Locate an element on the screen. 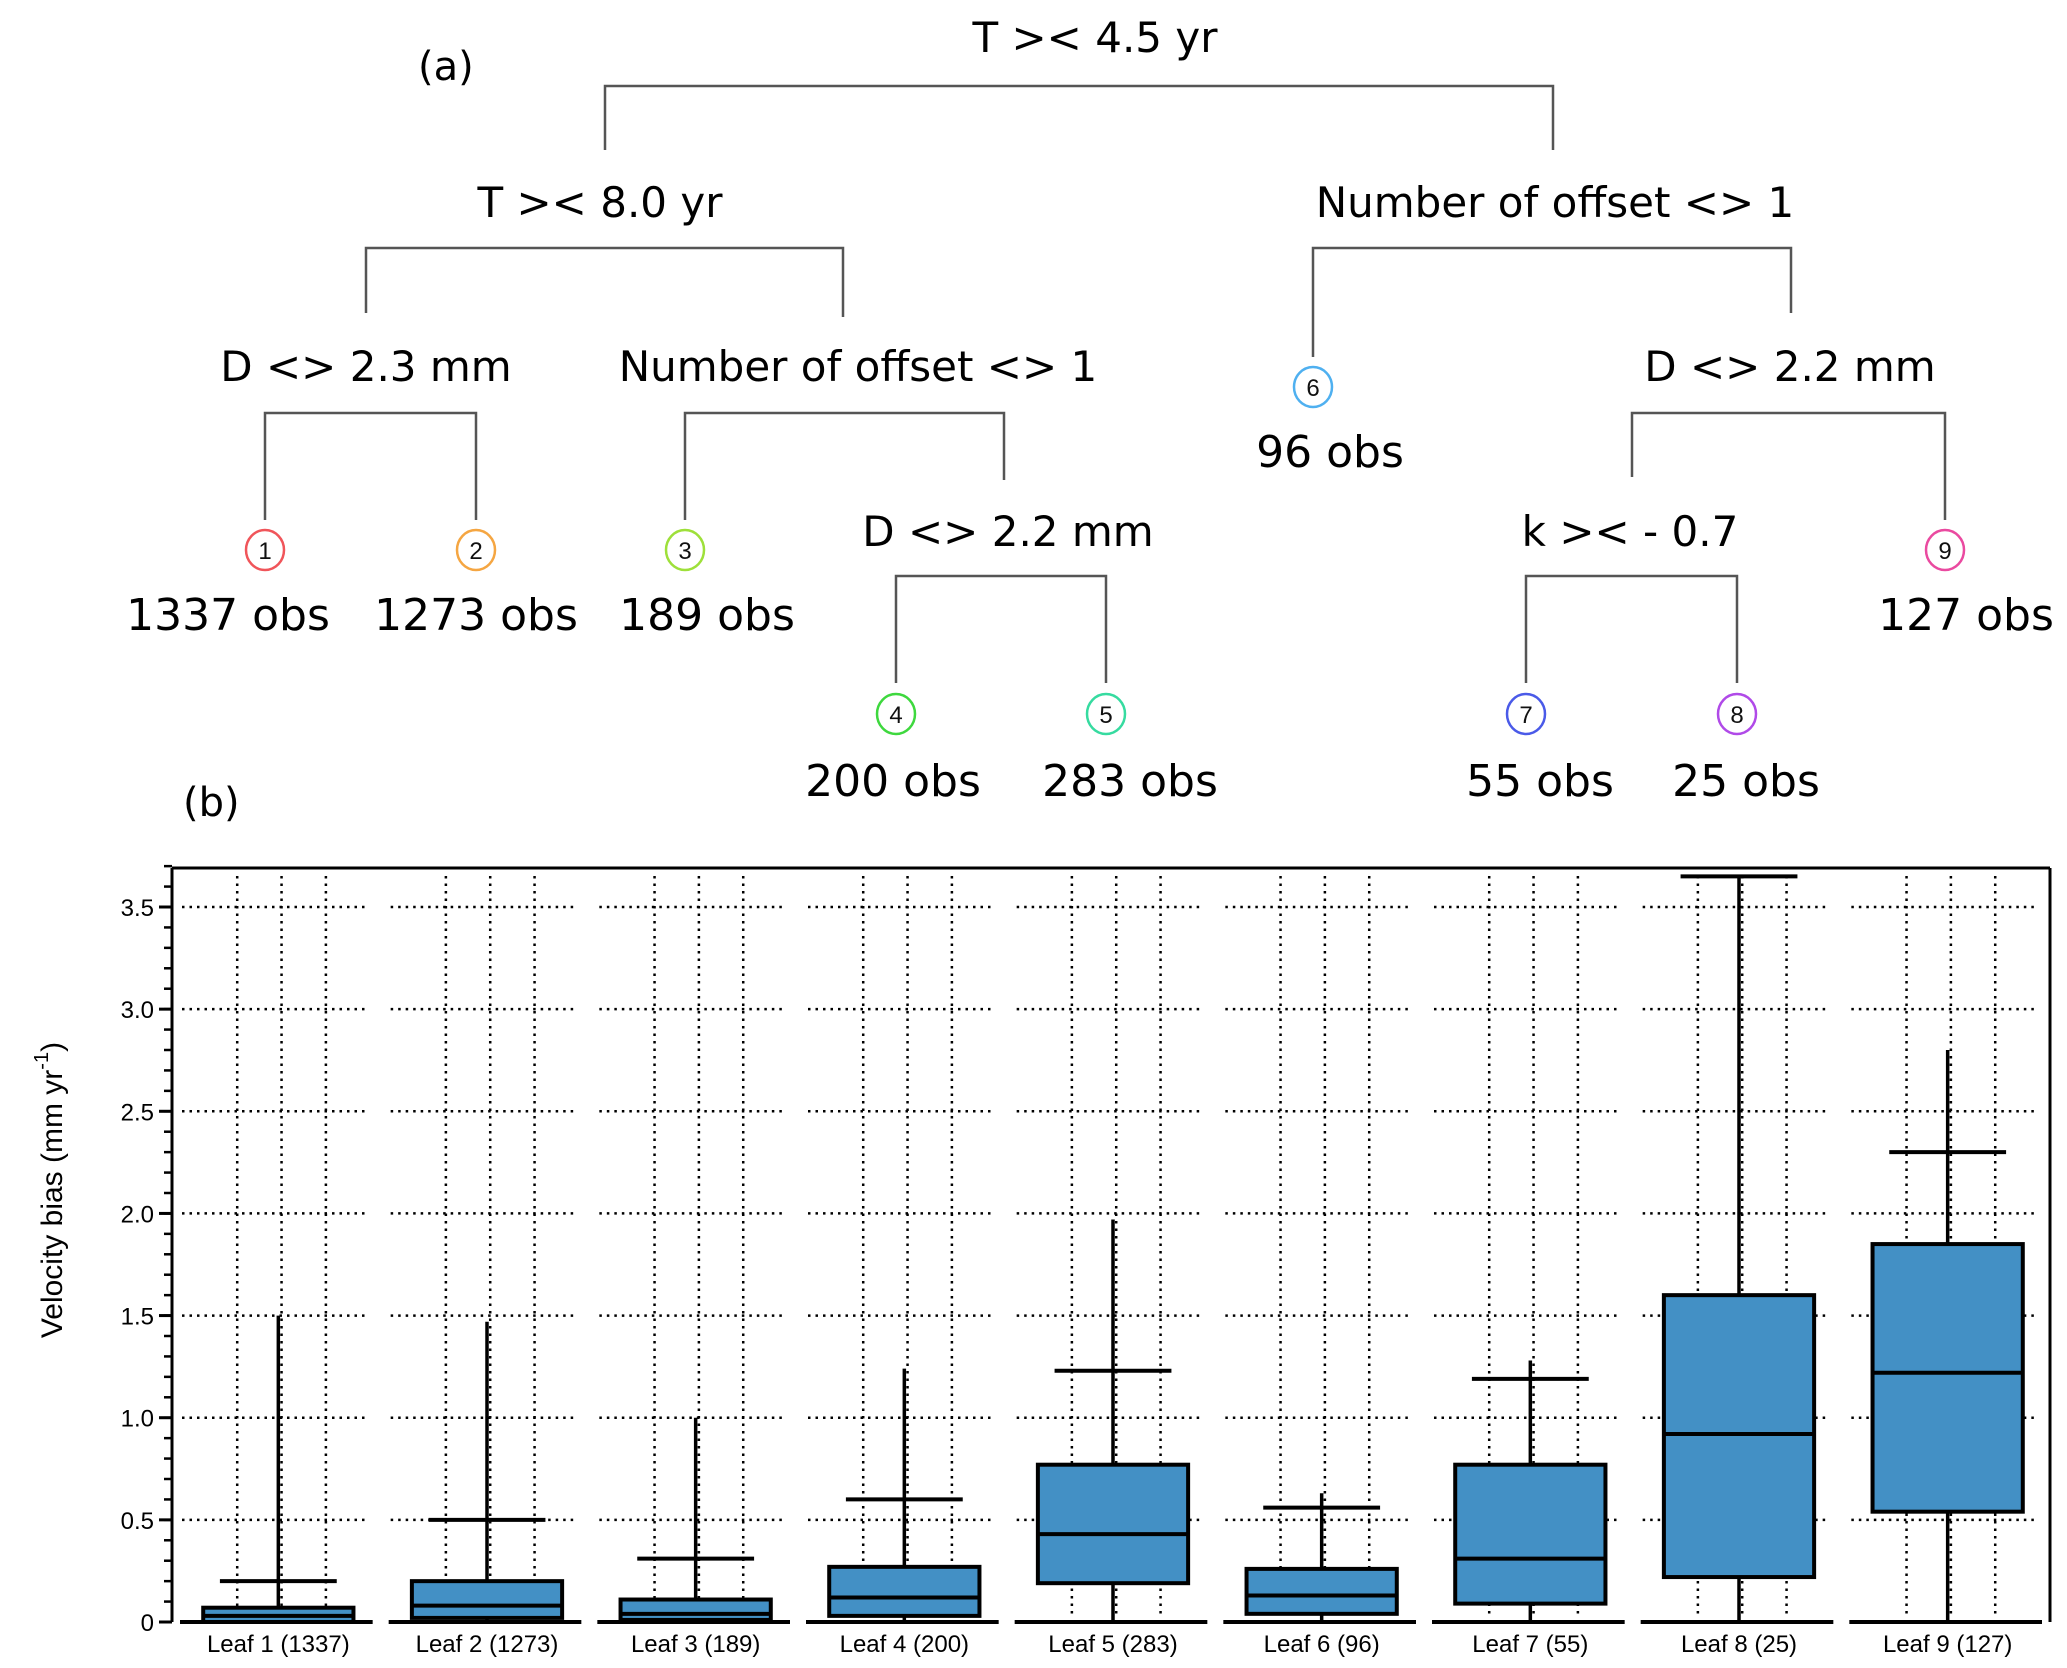 This screenshot has width=2067, height=1668. connector-right-right is located at coordinates (1788, 465).